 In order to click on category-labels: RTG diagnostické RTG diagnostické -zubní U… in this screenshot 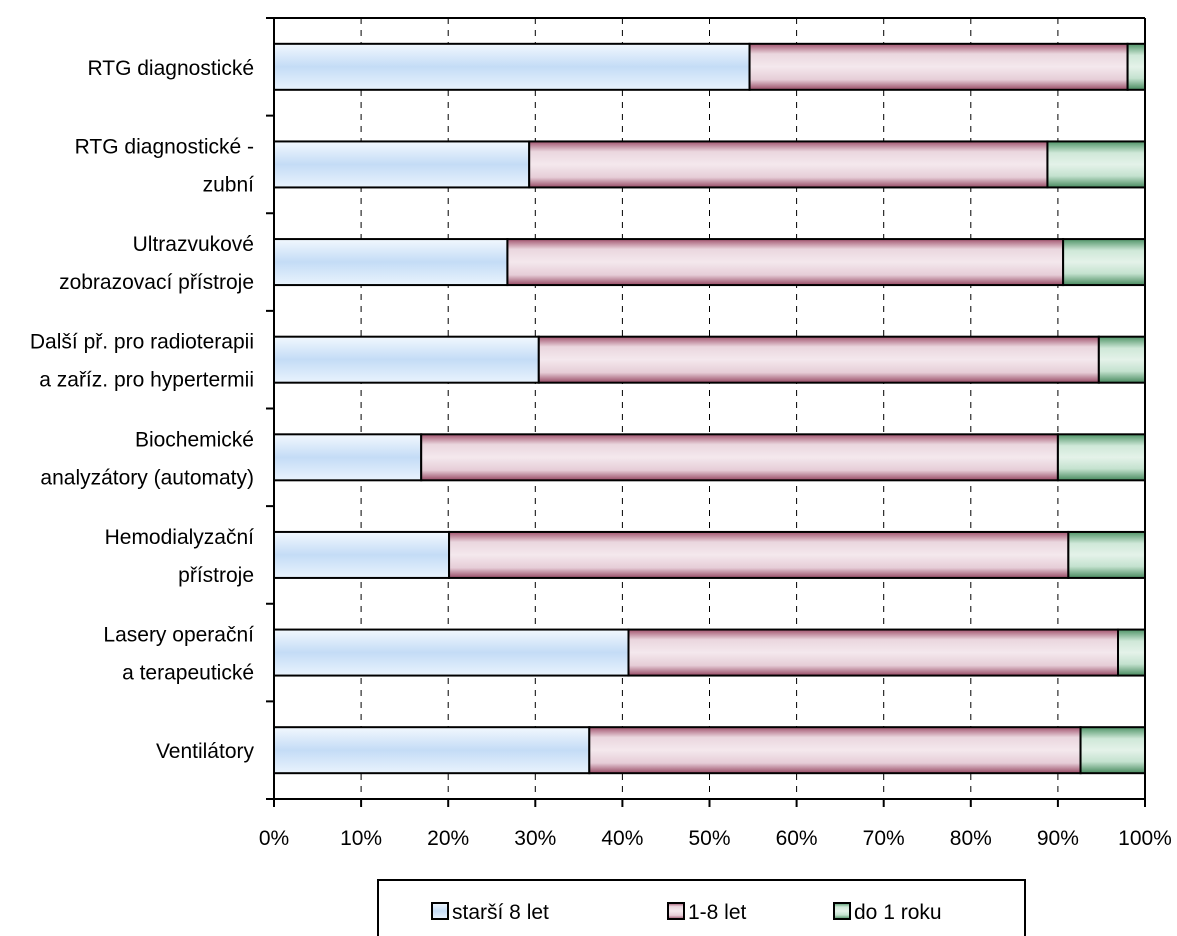, I will do `click(142, 410)`.